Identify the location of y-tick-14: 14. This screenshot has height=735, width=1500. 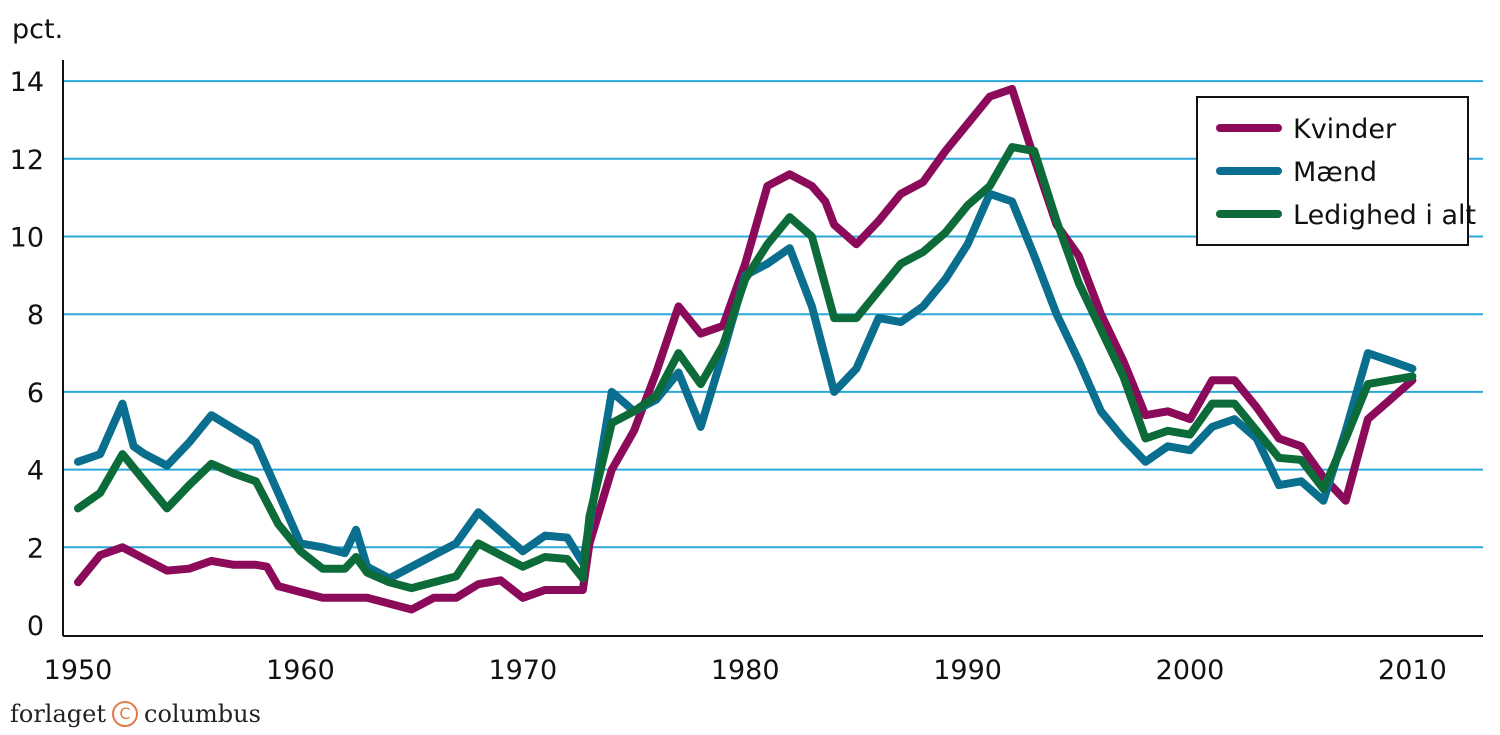
(27, 82).